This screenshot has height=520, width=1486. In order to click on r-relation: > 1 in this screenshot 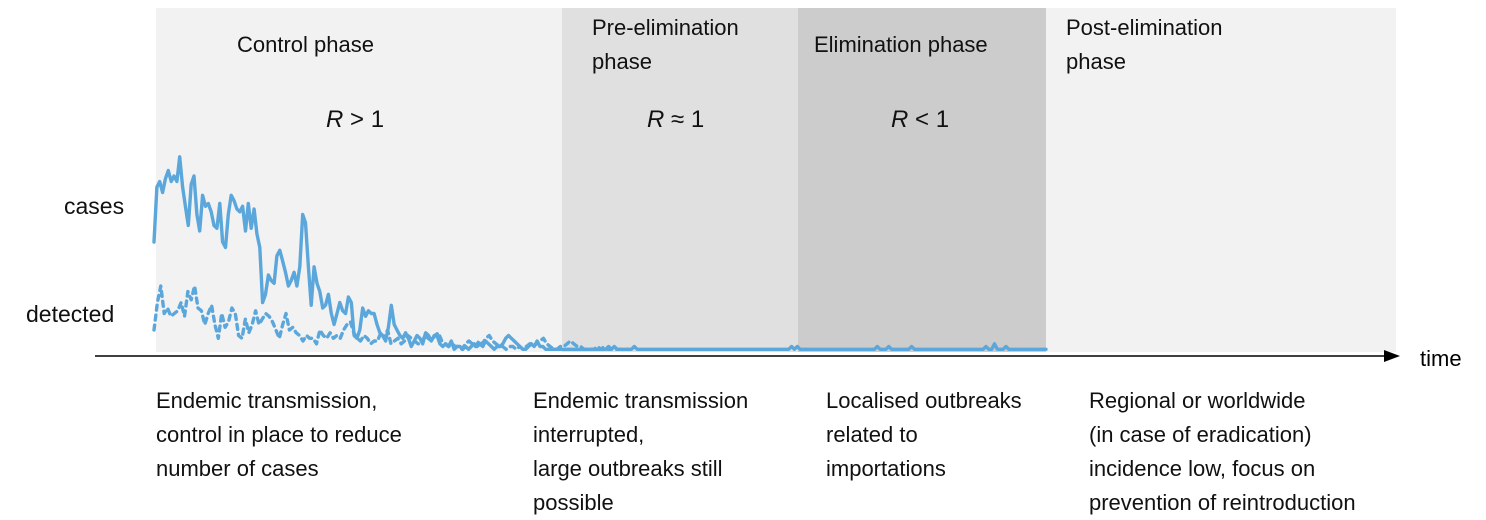, I will do `click(367, 119)`.